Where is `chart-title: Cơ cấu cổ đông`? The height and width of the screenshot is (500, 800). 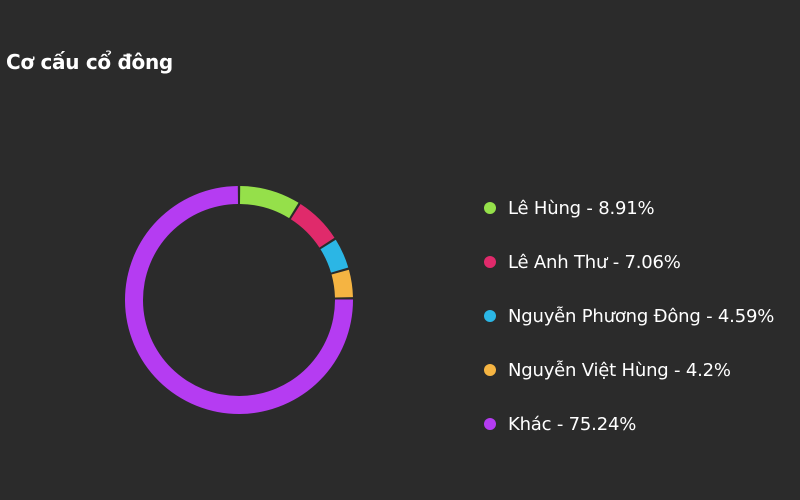 chart-title: Cơ cấu cổ đông is located at coordinates (89, 62).